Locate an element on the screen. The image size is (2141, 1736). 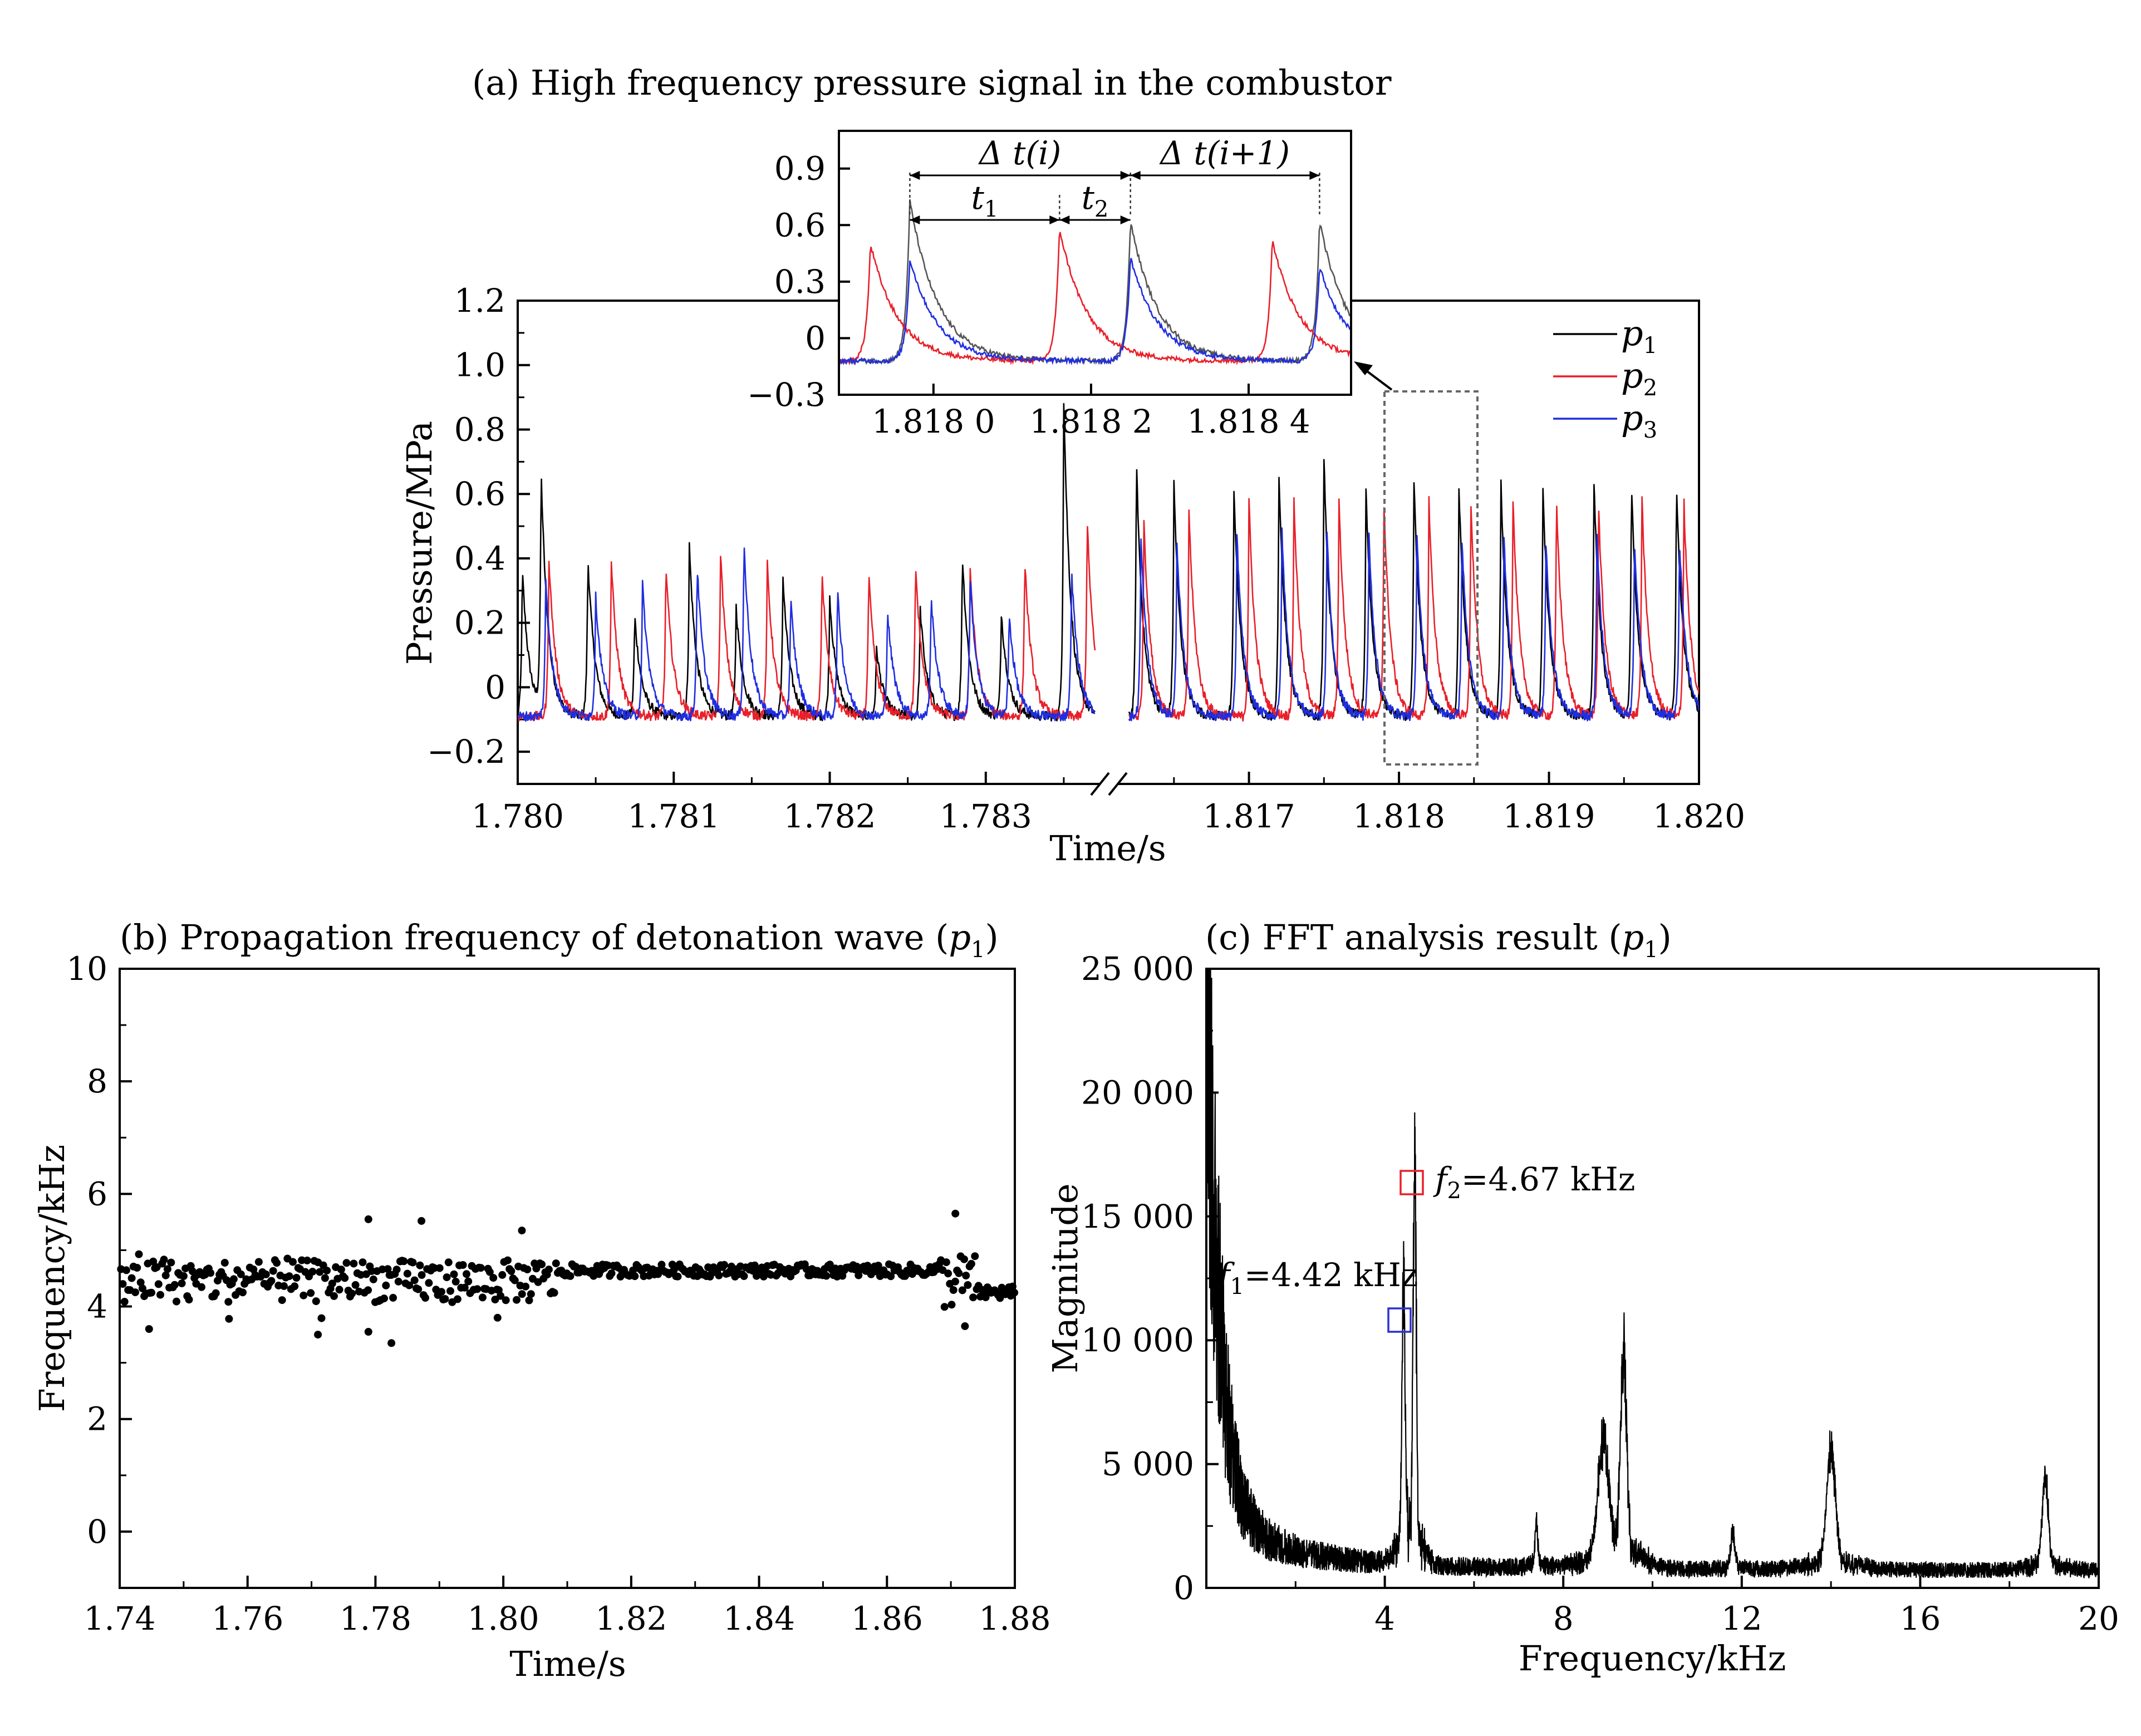
panel-a-x-axis: 1.780 1.781 1.782 1.783 1.817 1.818 1.819 1.820 is located at coordinates (1108, 803).